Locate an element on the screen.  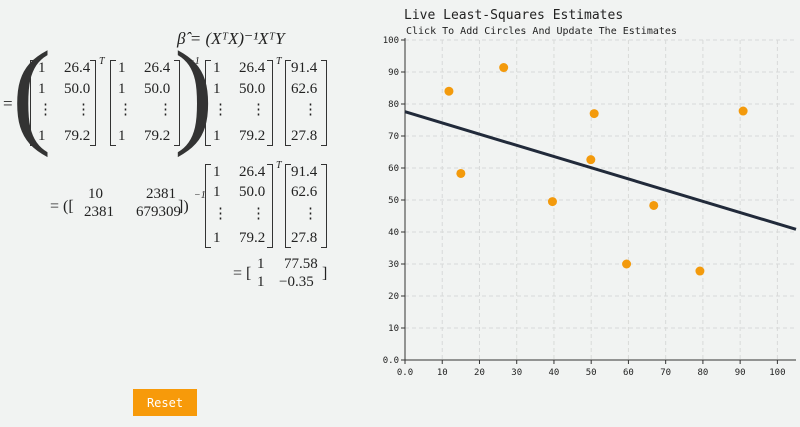
y-vector-2: 91.4 62.6 ⋮ 27.8 is located at coordinates (306, 206).